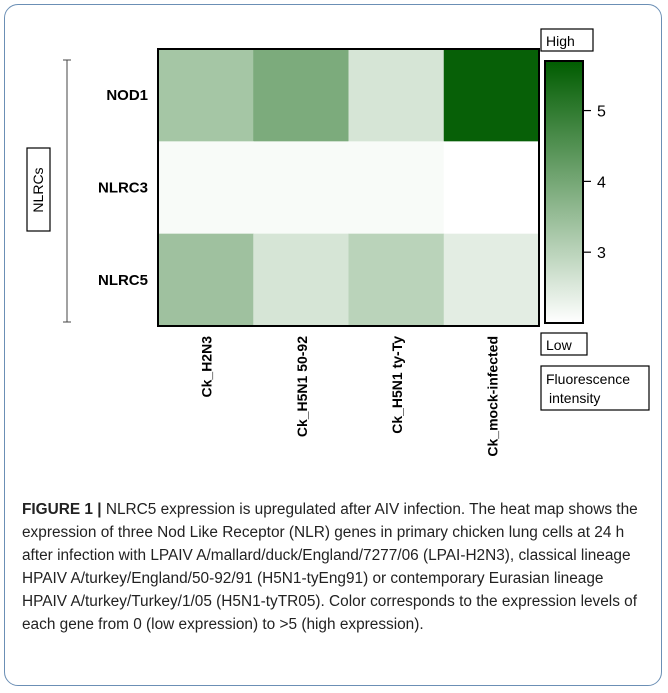 This screenshot has width=668, height=693. Describe the element at coordinates (492, 396) in the screenshot. I see `column-label: Ck_mock-infected` at that location.